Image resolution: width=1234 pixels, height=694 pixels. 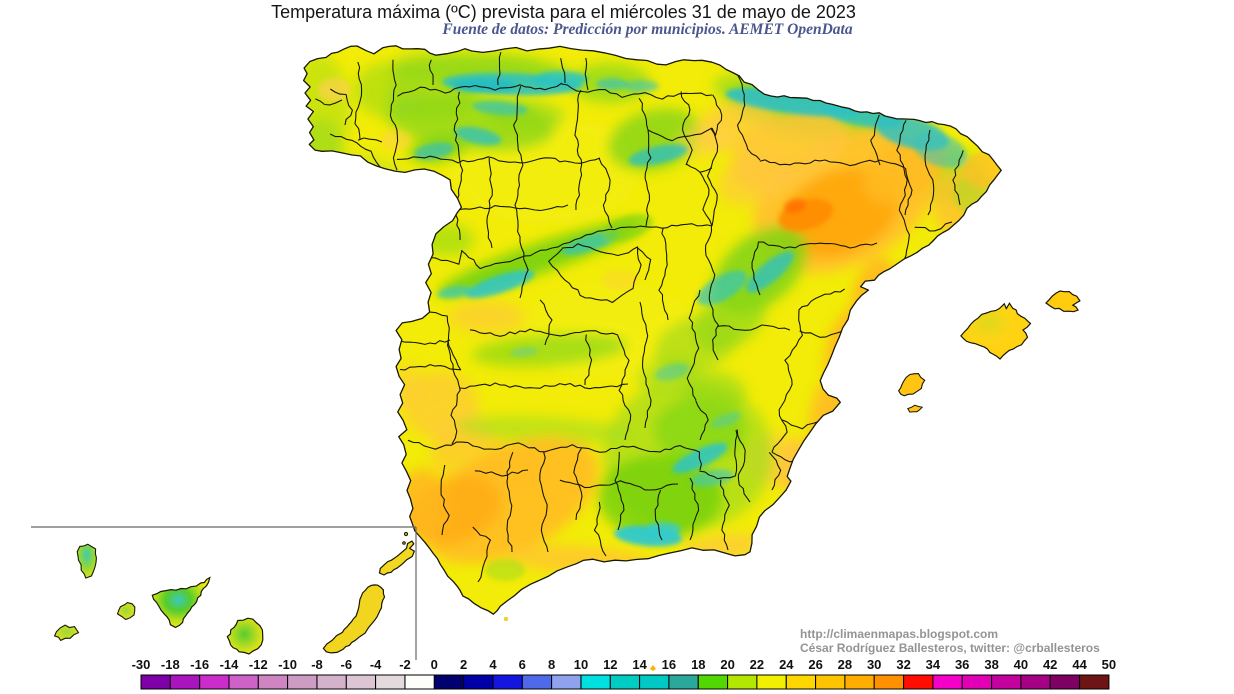 What do you see at coordinates (1079, 664) in the screenshot?
I see `svg-text: 44` at bounding box center [1079, 664].